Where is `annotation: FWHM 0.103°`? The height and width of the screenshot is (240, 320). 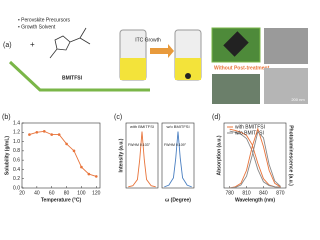
annotation: FWHM 0.103° is located at coordinates (139, 145).